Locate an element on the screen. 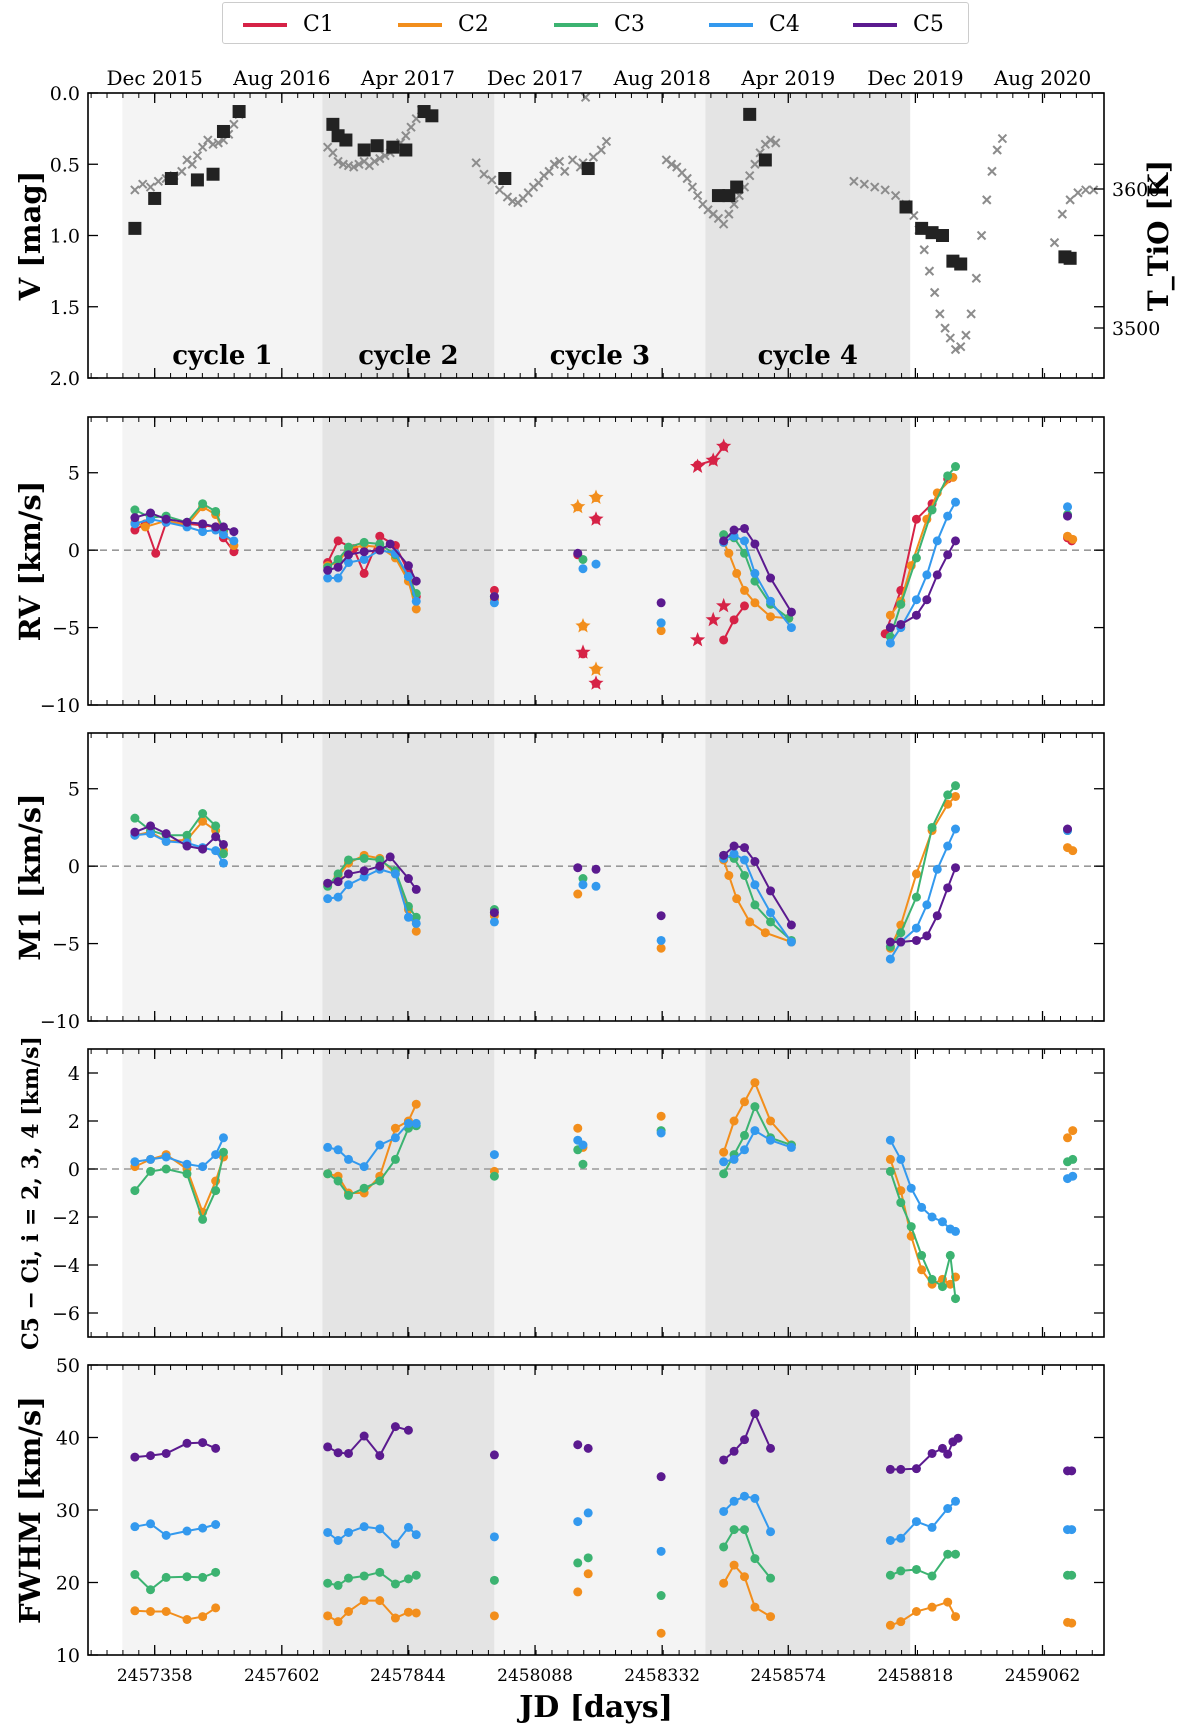 This screenshot has height=1725, width=1200. panel-frame is located at coordinates (596, 877).